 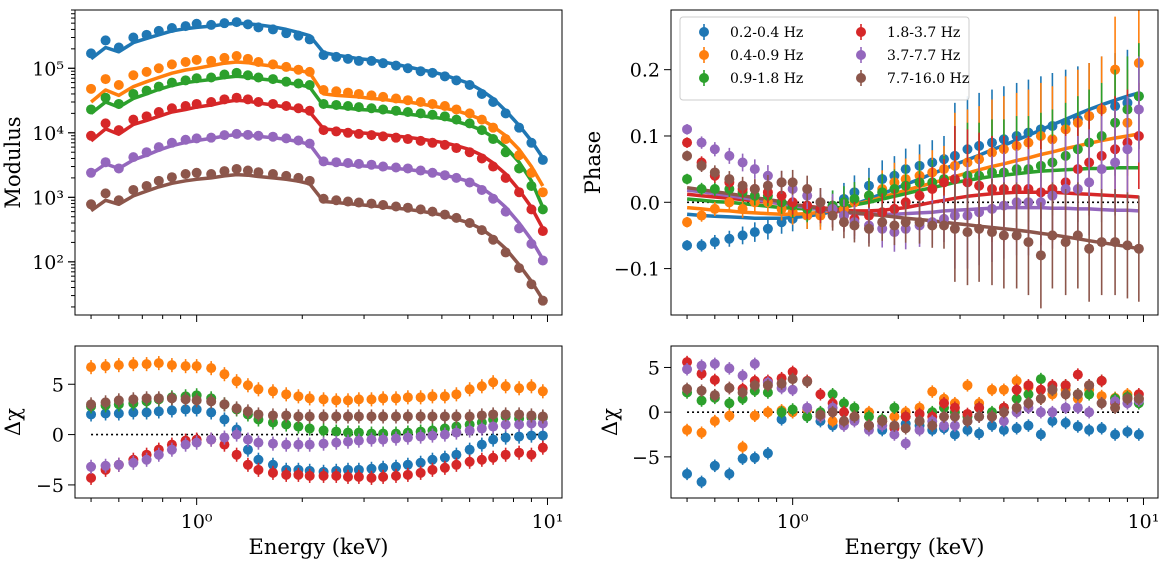 What do you see at coordinates (548, 522) in the screenshot?
I see `x-tick-label: 10¹` at bounding box center [548, 522].